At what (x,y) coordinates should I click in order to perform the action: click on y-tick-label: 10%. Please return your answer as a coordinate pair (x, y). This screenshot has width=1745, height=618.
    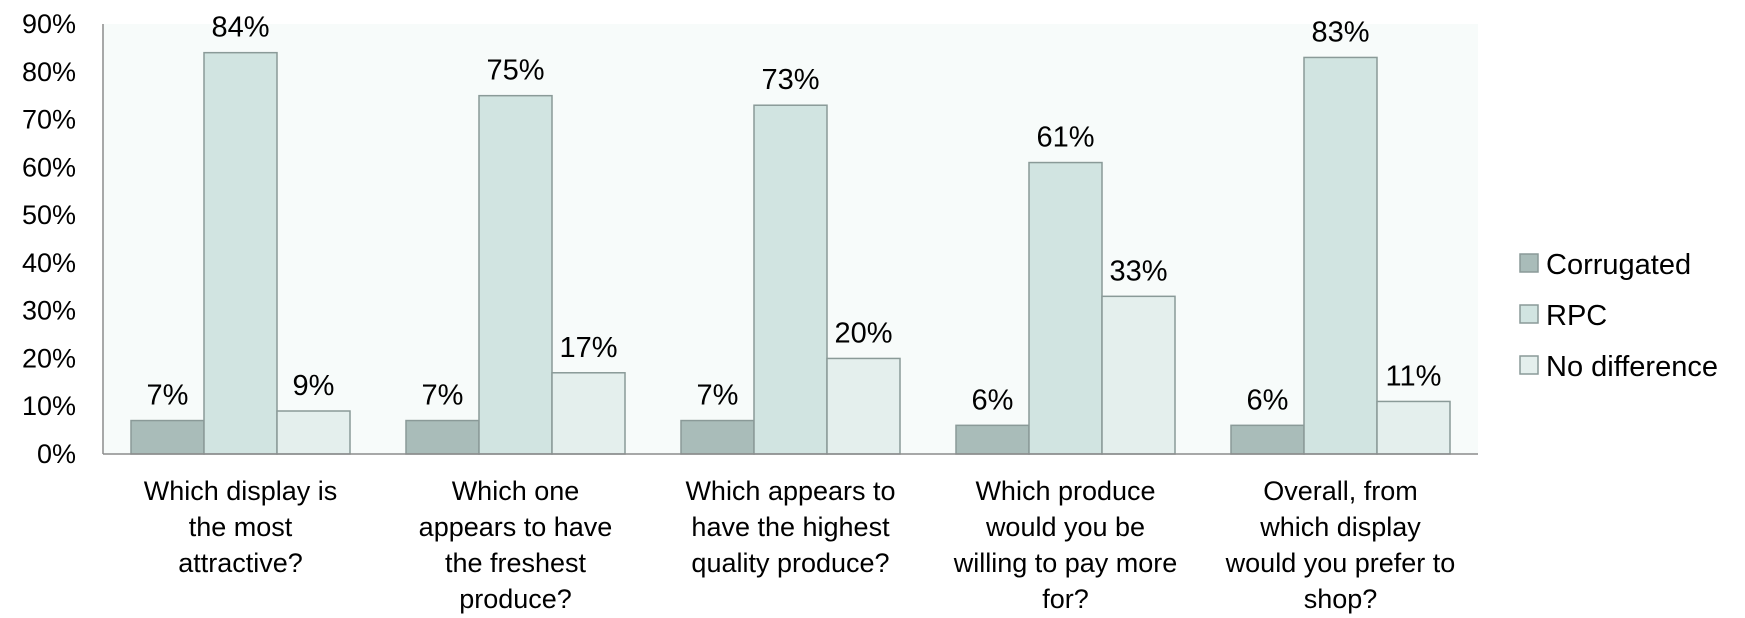
    Looking at the image, I should click on (49, 406).